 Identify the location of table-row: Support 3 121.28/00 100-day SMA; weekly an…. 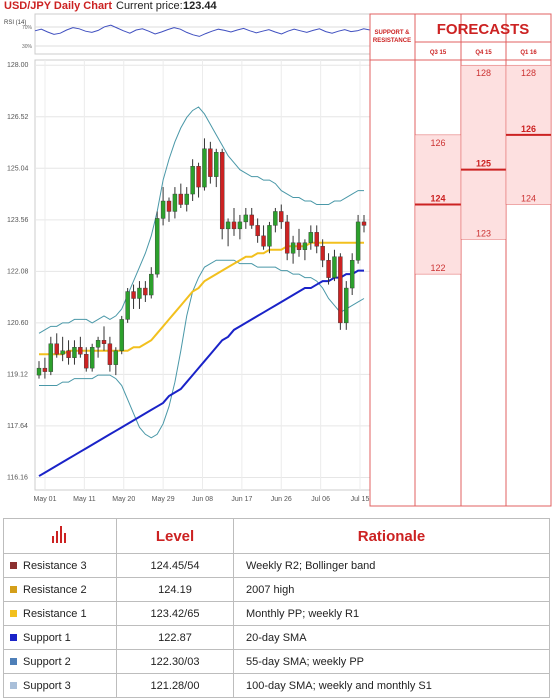
(276, 685).